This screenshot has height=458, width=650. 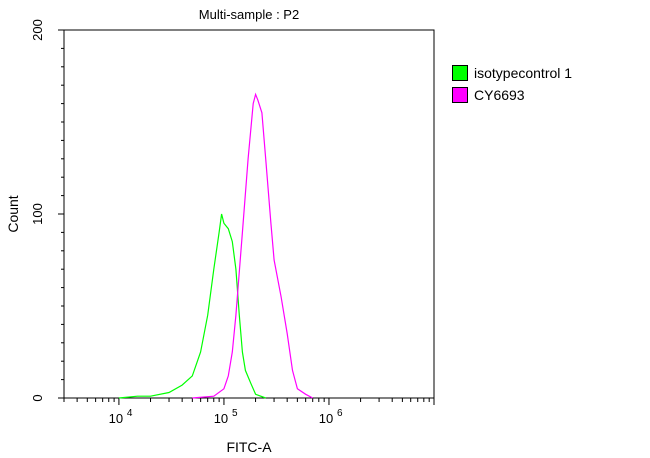 What do you see at coordinates (249, 14) in the screenshot?
I see `chart-title: Multi-sample : P2` at bounding box center [249, 14].